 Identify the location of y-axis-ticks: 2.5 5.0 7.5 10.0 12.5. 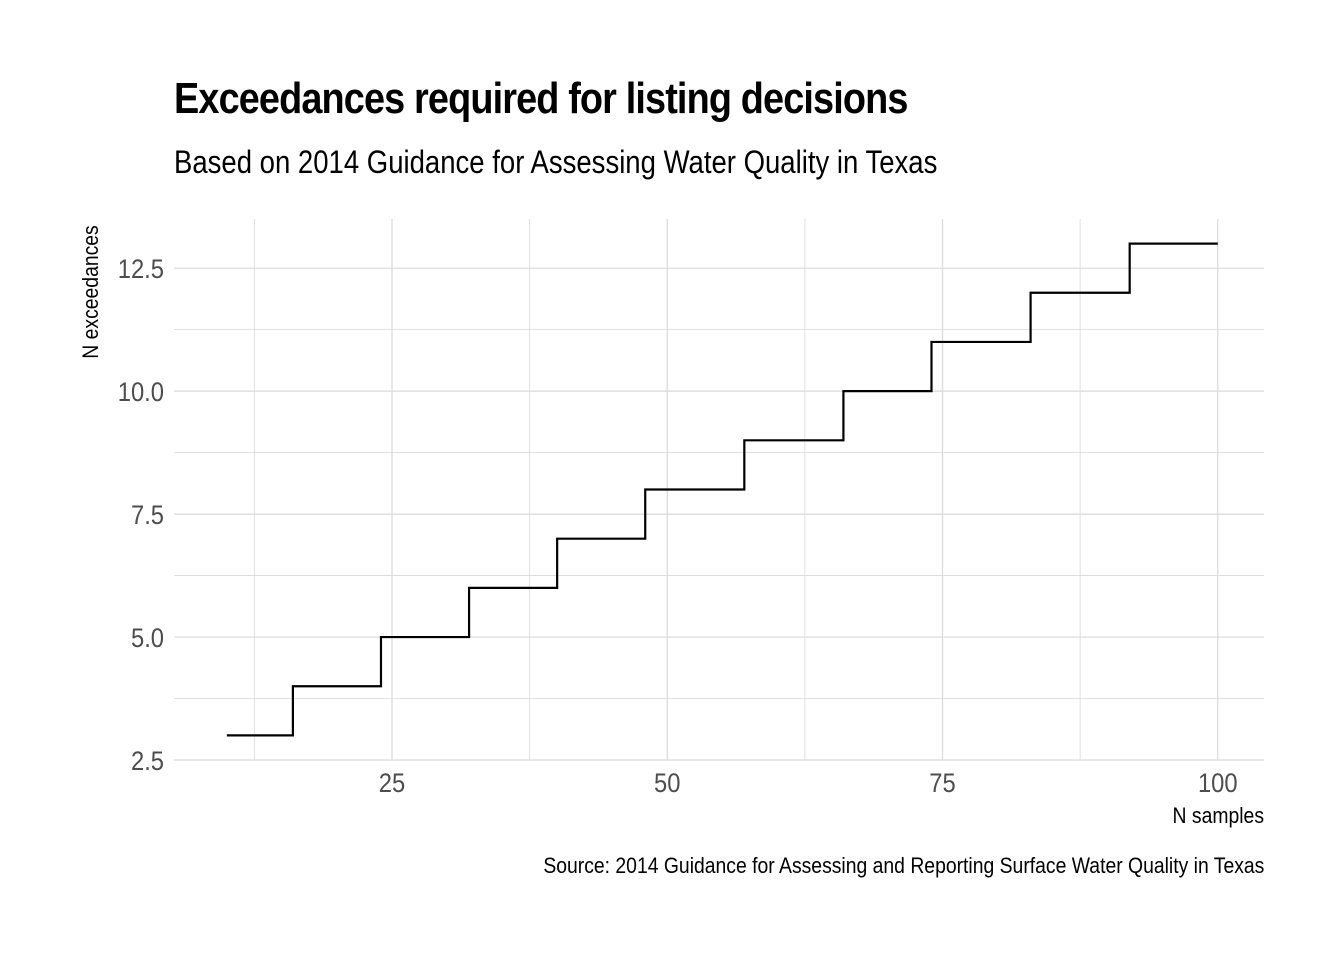
(141, 516).